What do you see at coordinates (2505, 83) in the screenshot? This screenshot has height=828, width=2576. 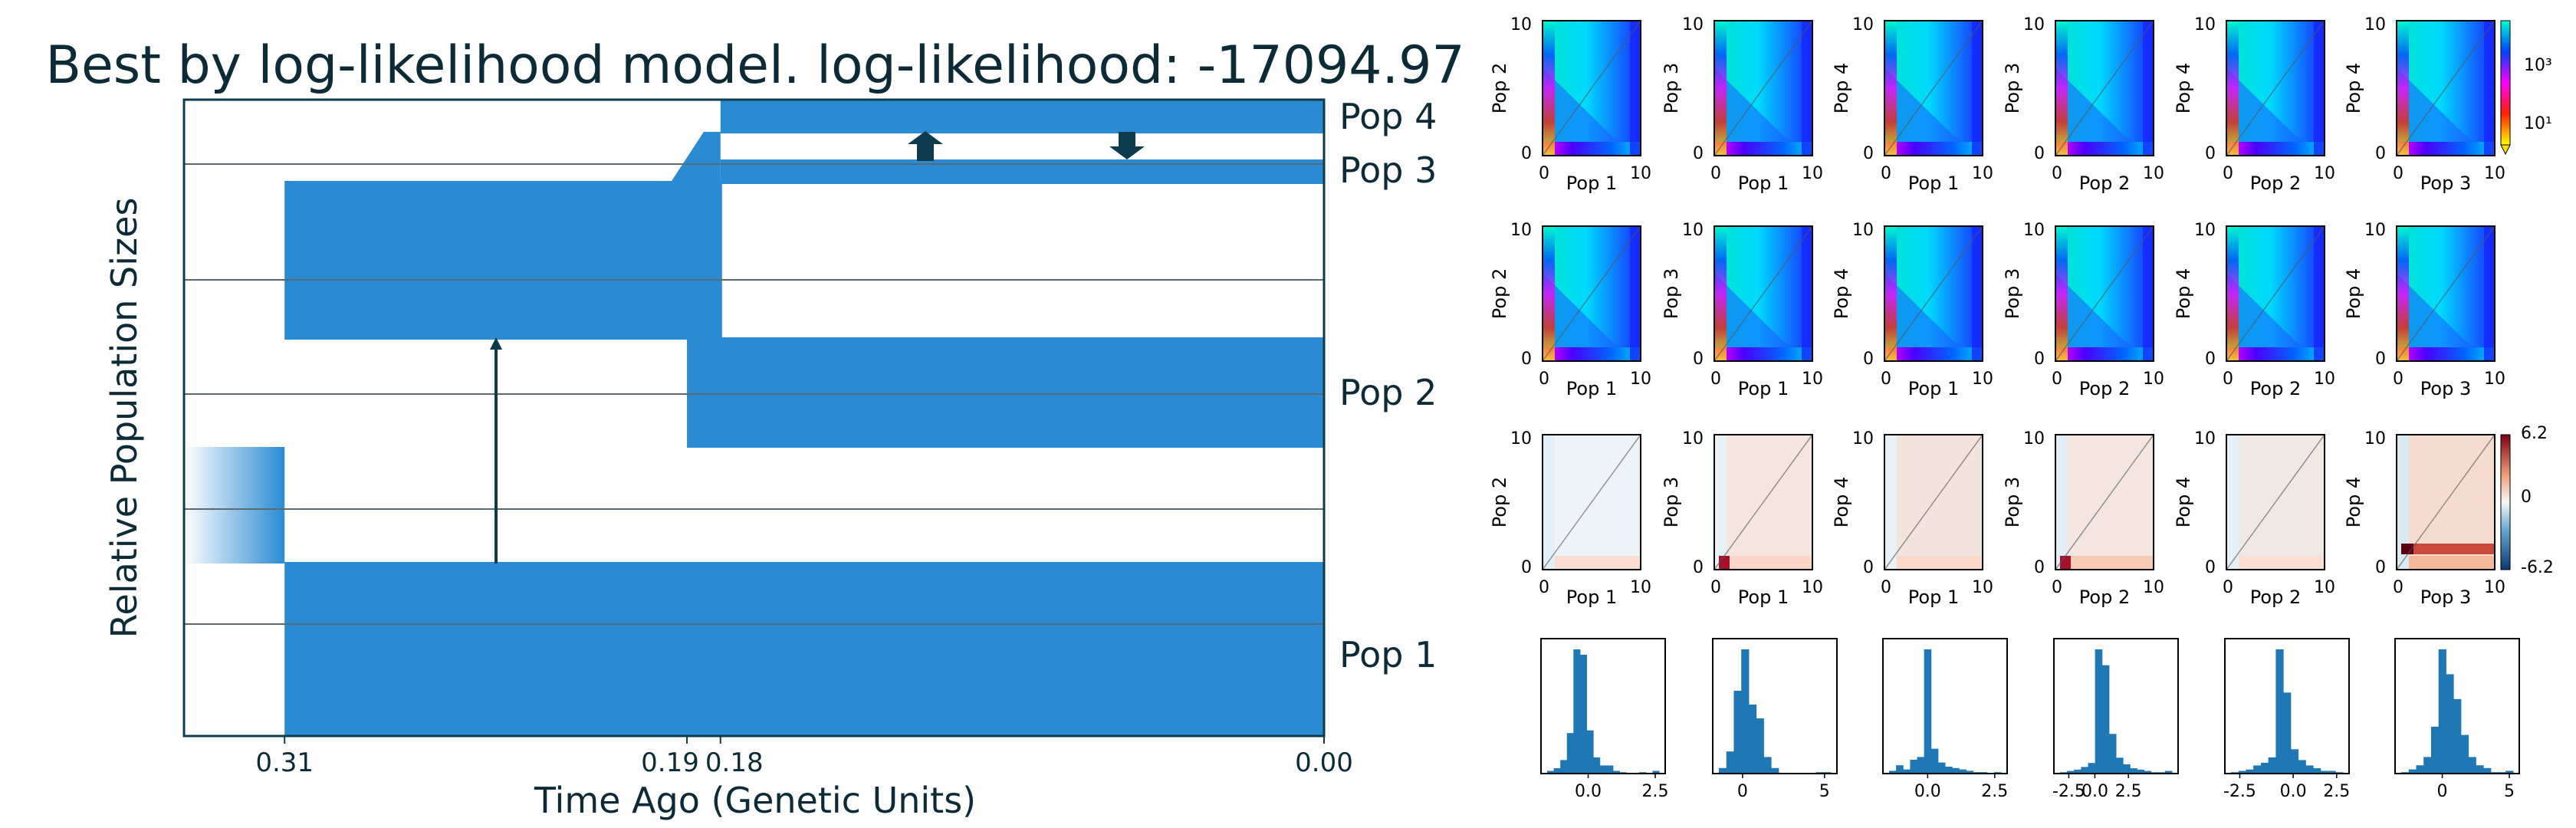 I see `colorbar` at bounding box center [2505, 83].